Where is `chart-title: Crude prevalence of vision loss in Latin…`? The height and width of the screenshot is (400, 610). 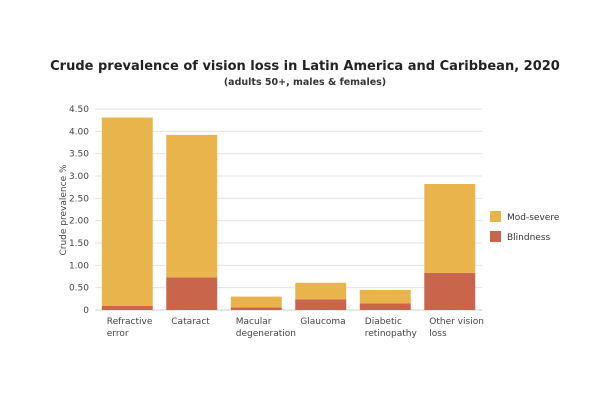
chart-title: Crude prevalence of vision loss in Latin… is located at coordinates (305, 66).